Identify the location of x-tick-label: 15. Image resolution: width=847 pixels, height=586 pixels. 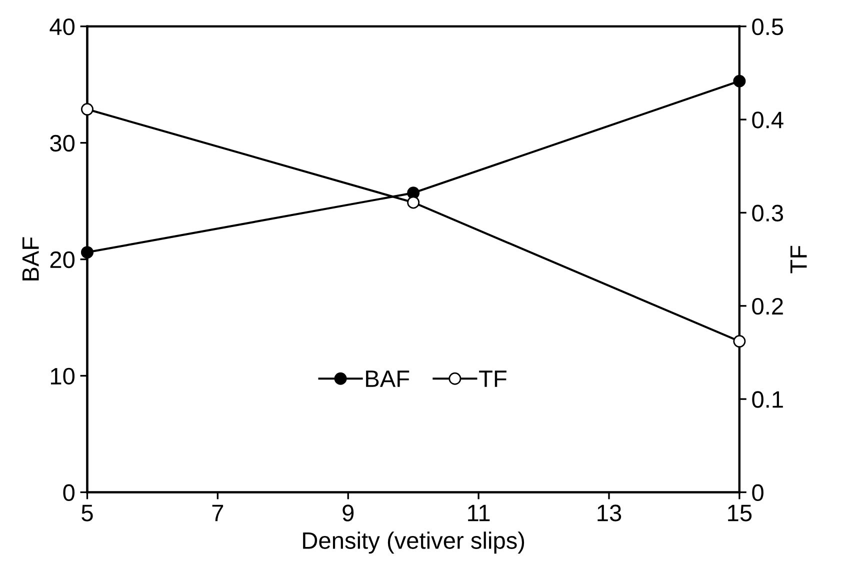
(740, 513).